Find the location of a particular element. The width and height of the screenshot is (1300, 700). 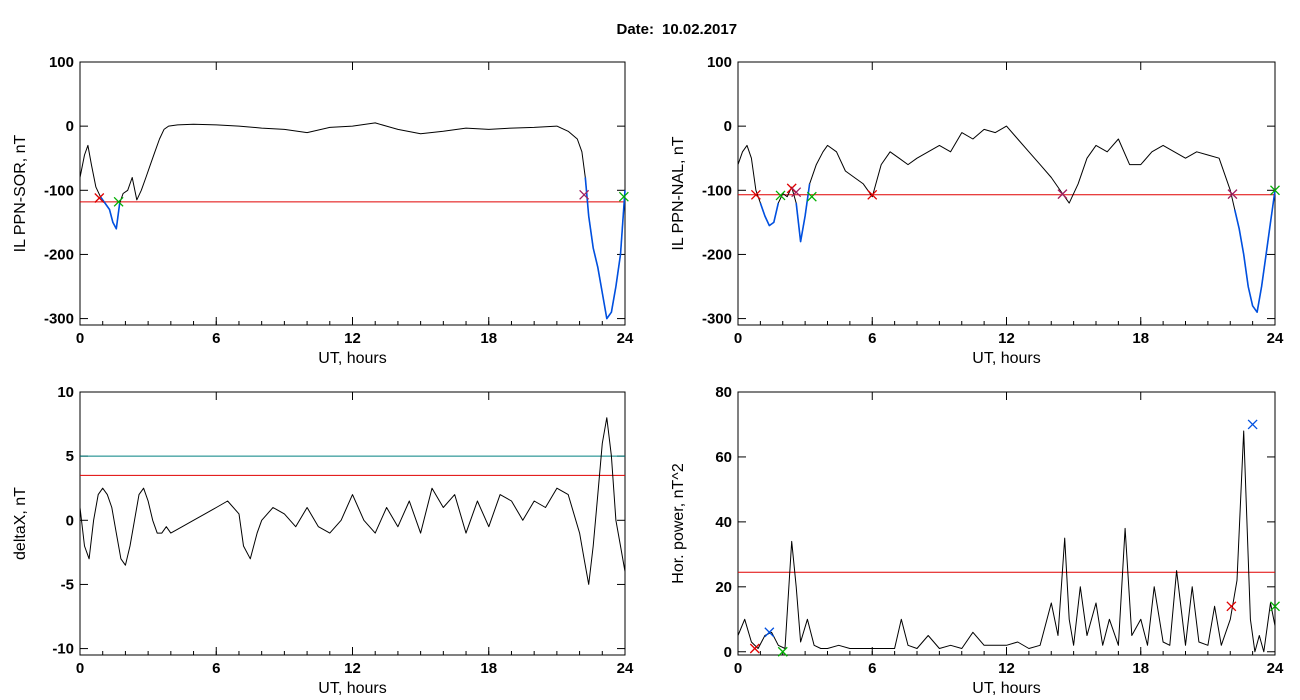

y-axis-title: IL PPN-NAL, nT is located at coordinates (678, 193).